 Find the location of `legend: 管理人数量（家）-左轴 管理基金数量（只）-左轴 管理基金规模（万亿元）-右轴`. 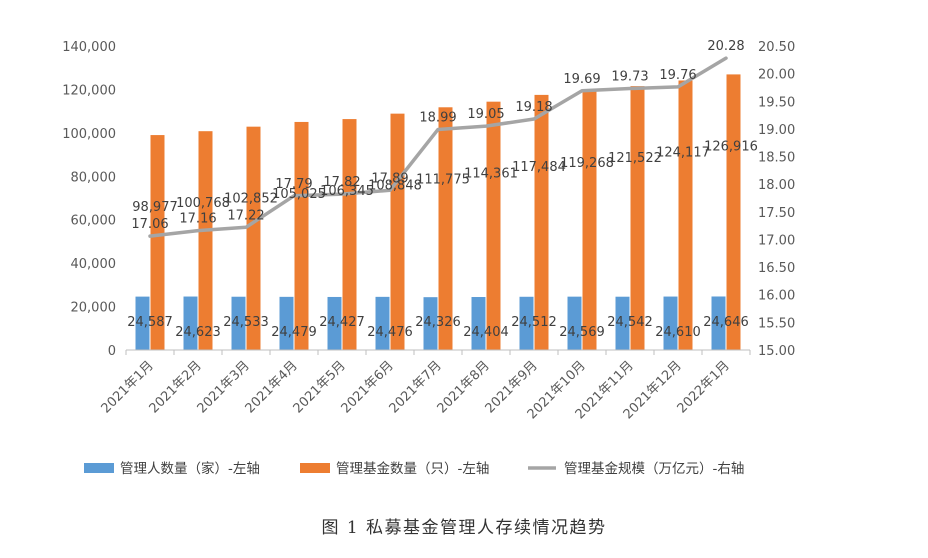

legend: 管理人数量（家）-左轴 管理基金数量（只）-左轴 管理基金规模（万亿元）-右轴 is located at coordinates (414, 468).